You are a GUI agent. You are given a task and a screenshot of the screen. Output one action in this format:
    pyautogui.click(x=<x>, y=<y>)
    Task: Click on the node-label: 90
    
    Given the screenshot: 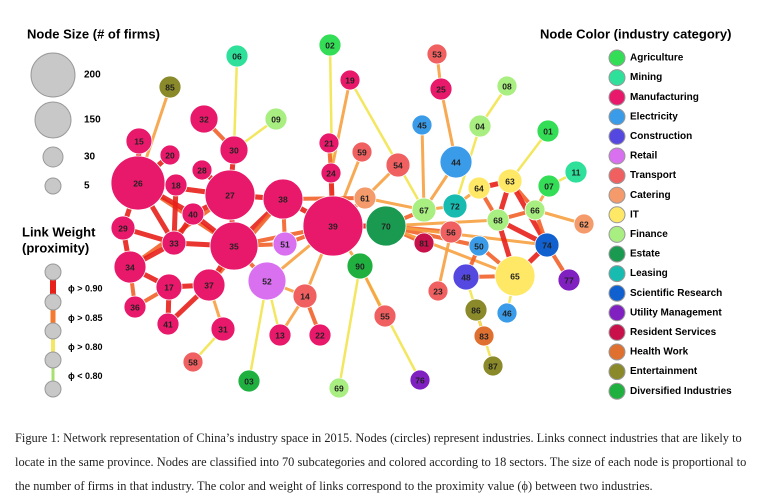 What is the action you would take?
    pyautogui.click(x=360, y=266)
    